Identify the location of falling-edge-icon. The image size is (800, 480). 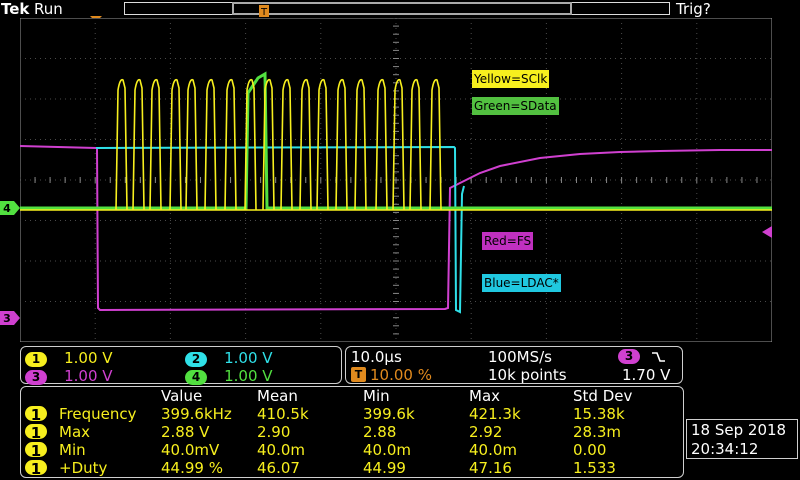
(658, 357).